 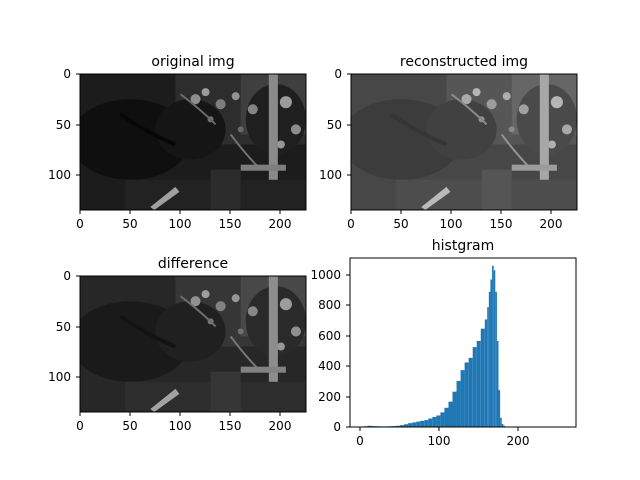 I want to click on original-axes-frame, so click(x=193, y=142).